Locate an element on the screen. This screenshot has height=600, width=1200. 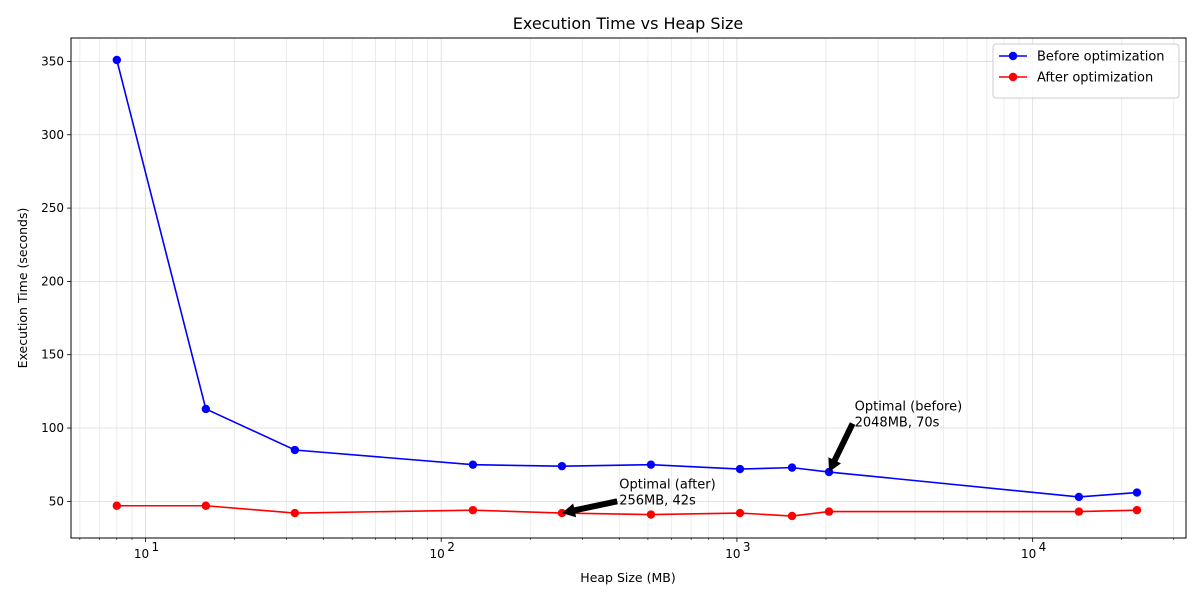
x-tick-label-exponent: 2 is located at coordinates (451, 547).